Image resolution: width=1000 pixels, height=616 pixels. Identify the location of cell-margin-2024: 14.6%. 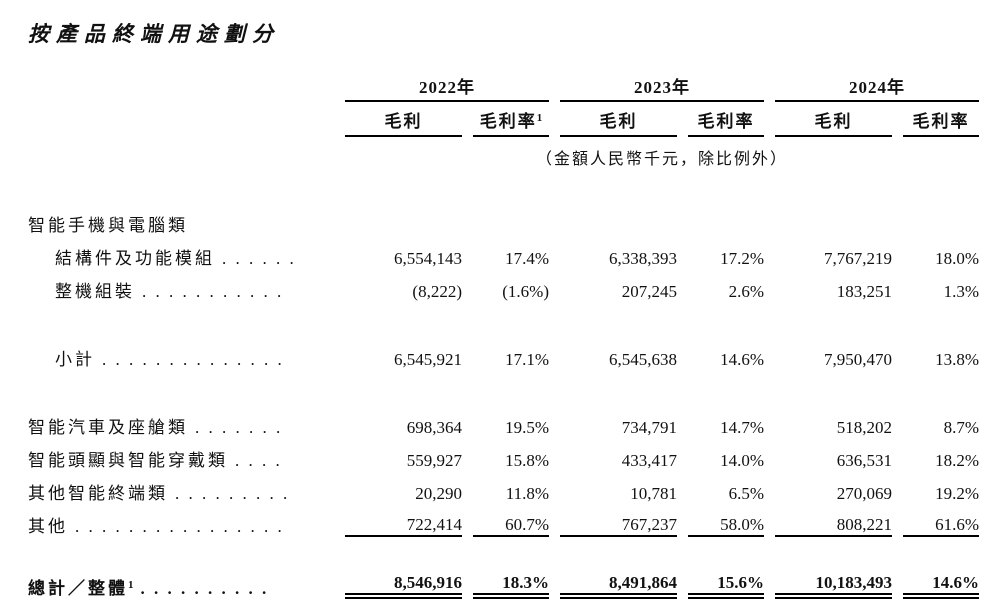
(941, 586).